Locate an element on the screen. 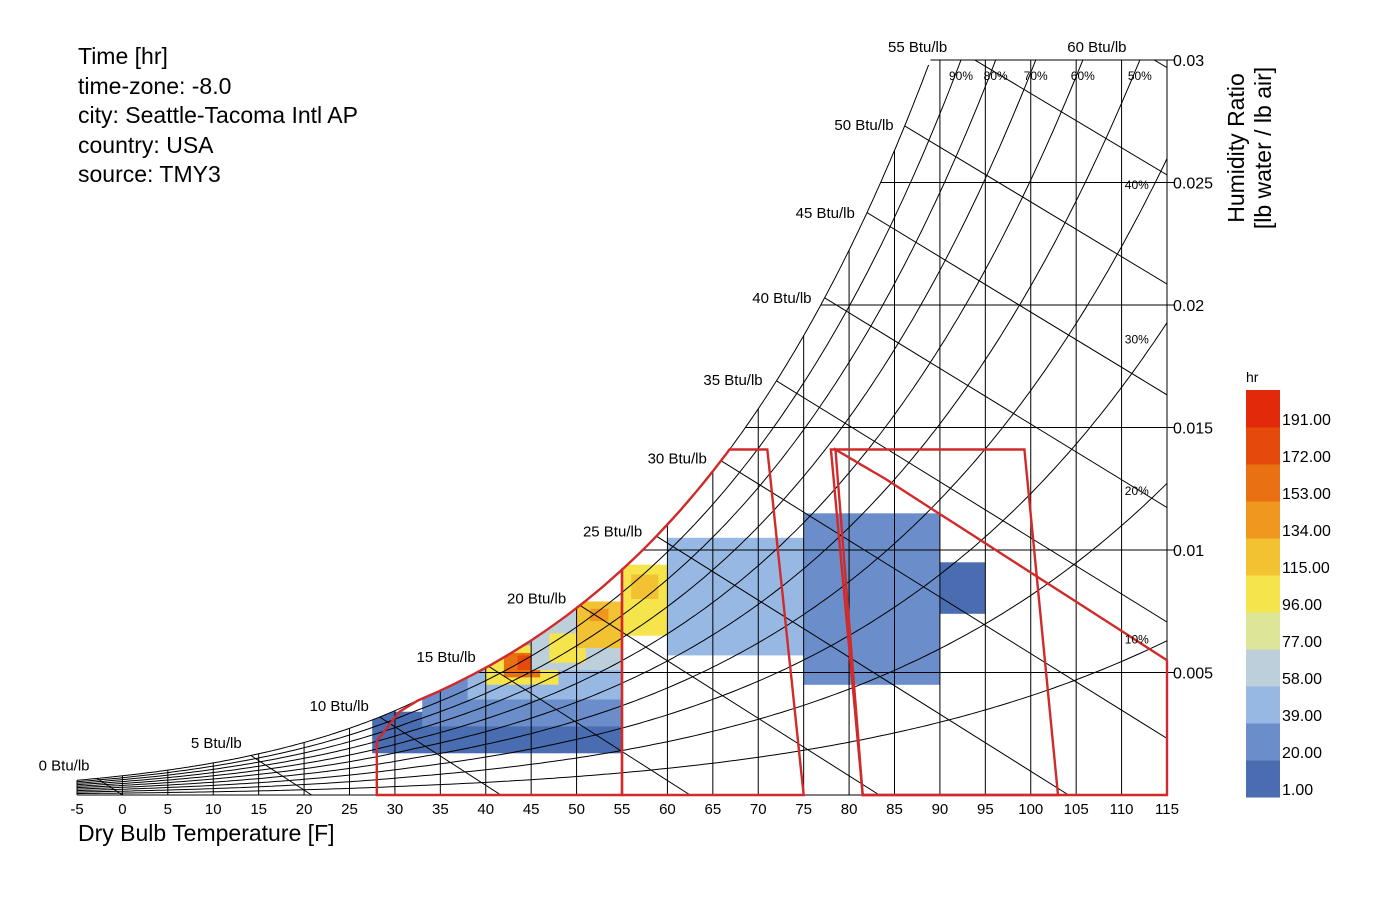  info-line-source: source: TMY3 is located at coordinates (149, 174).